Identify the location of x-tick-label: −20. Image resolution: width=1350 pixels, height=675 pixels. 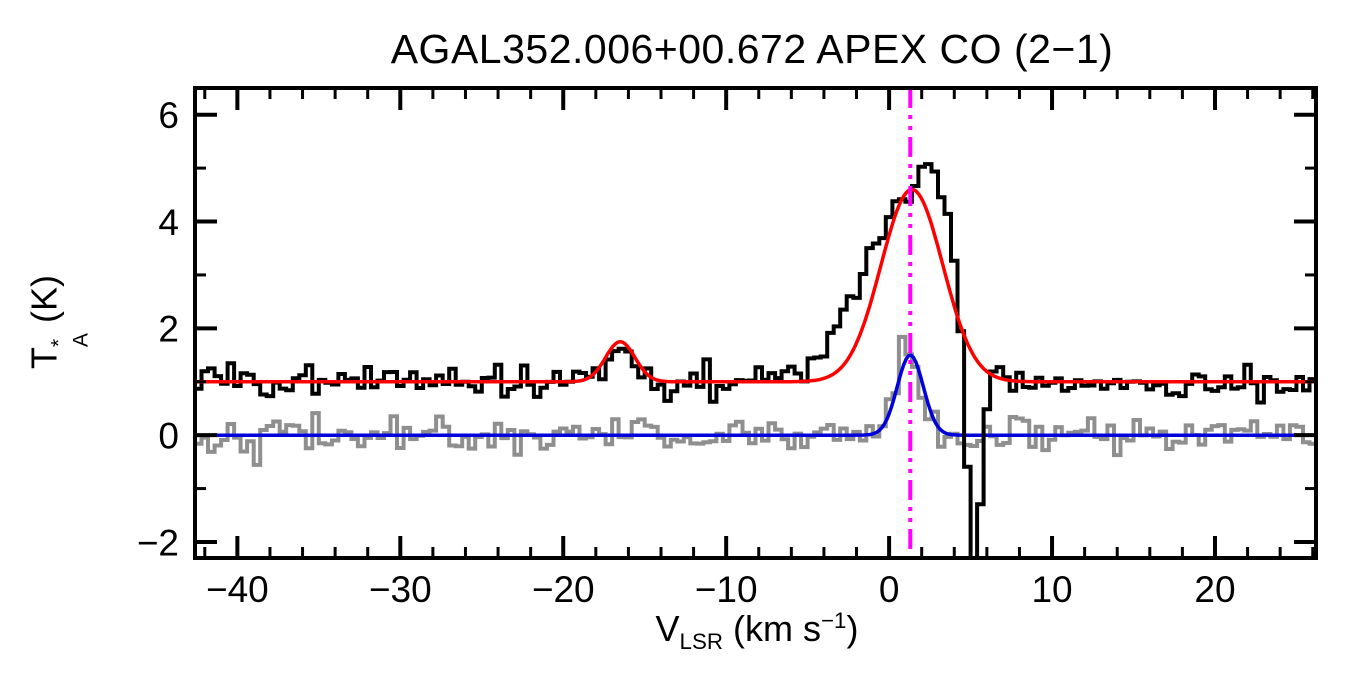
(563, 589).